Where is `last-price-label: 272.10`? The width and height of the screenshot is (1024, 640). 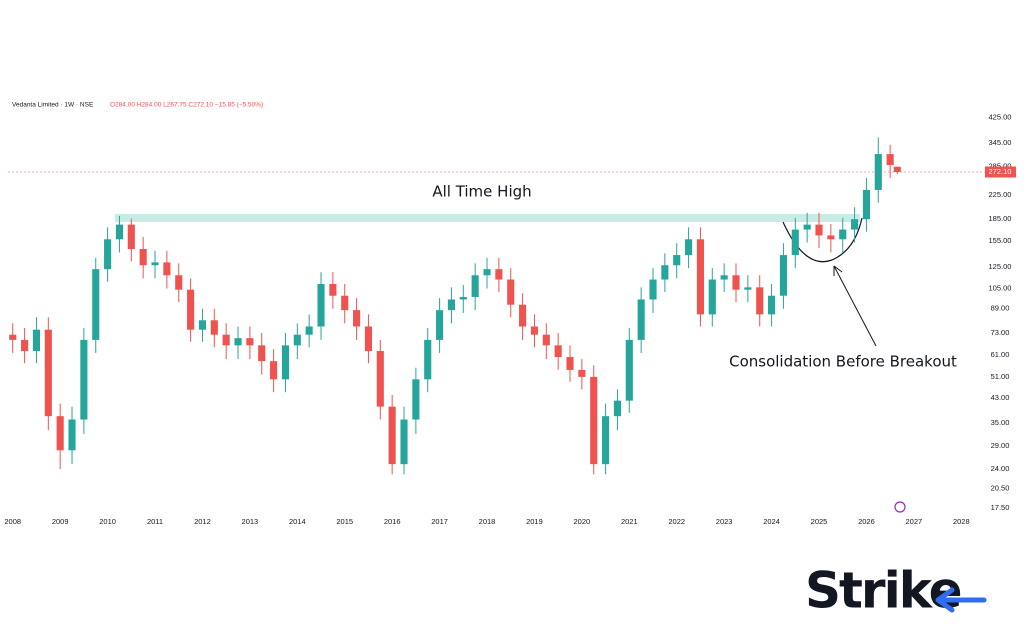
last-price-label: 272.10 is located at coordinates (1000, 171).